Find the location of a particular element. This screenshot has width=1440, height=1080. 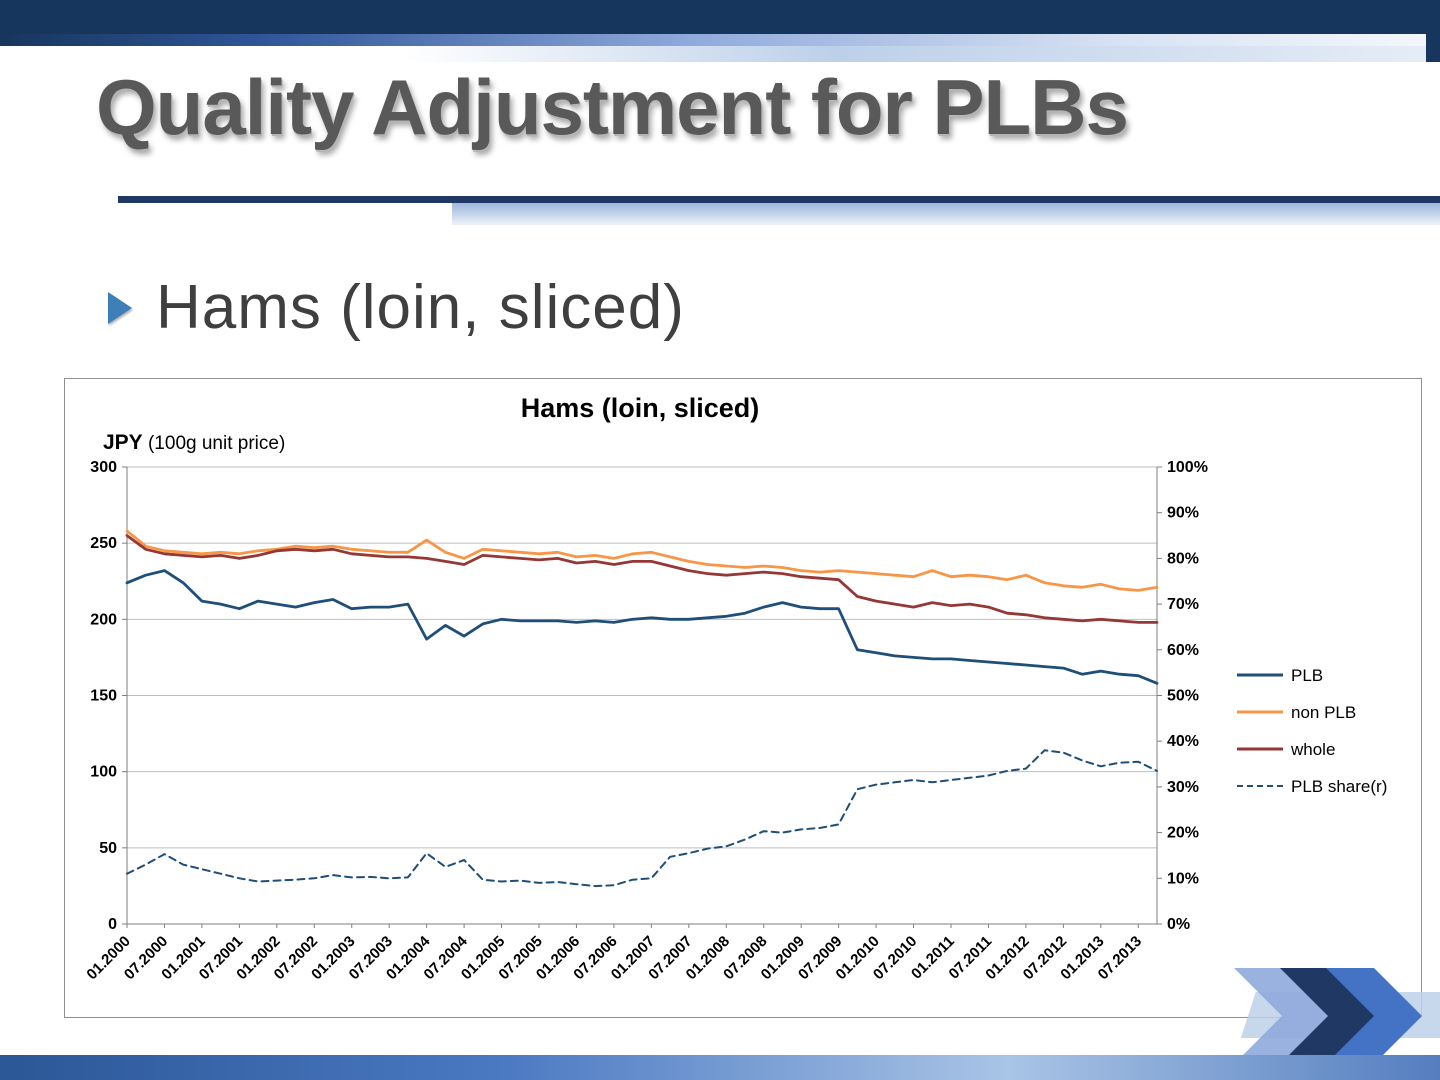

corner-chevrons-decoration is located at coordinates (1337, 1016).